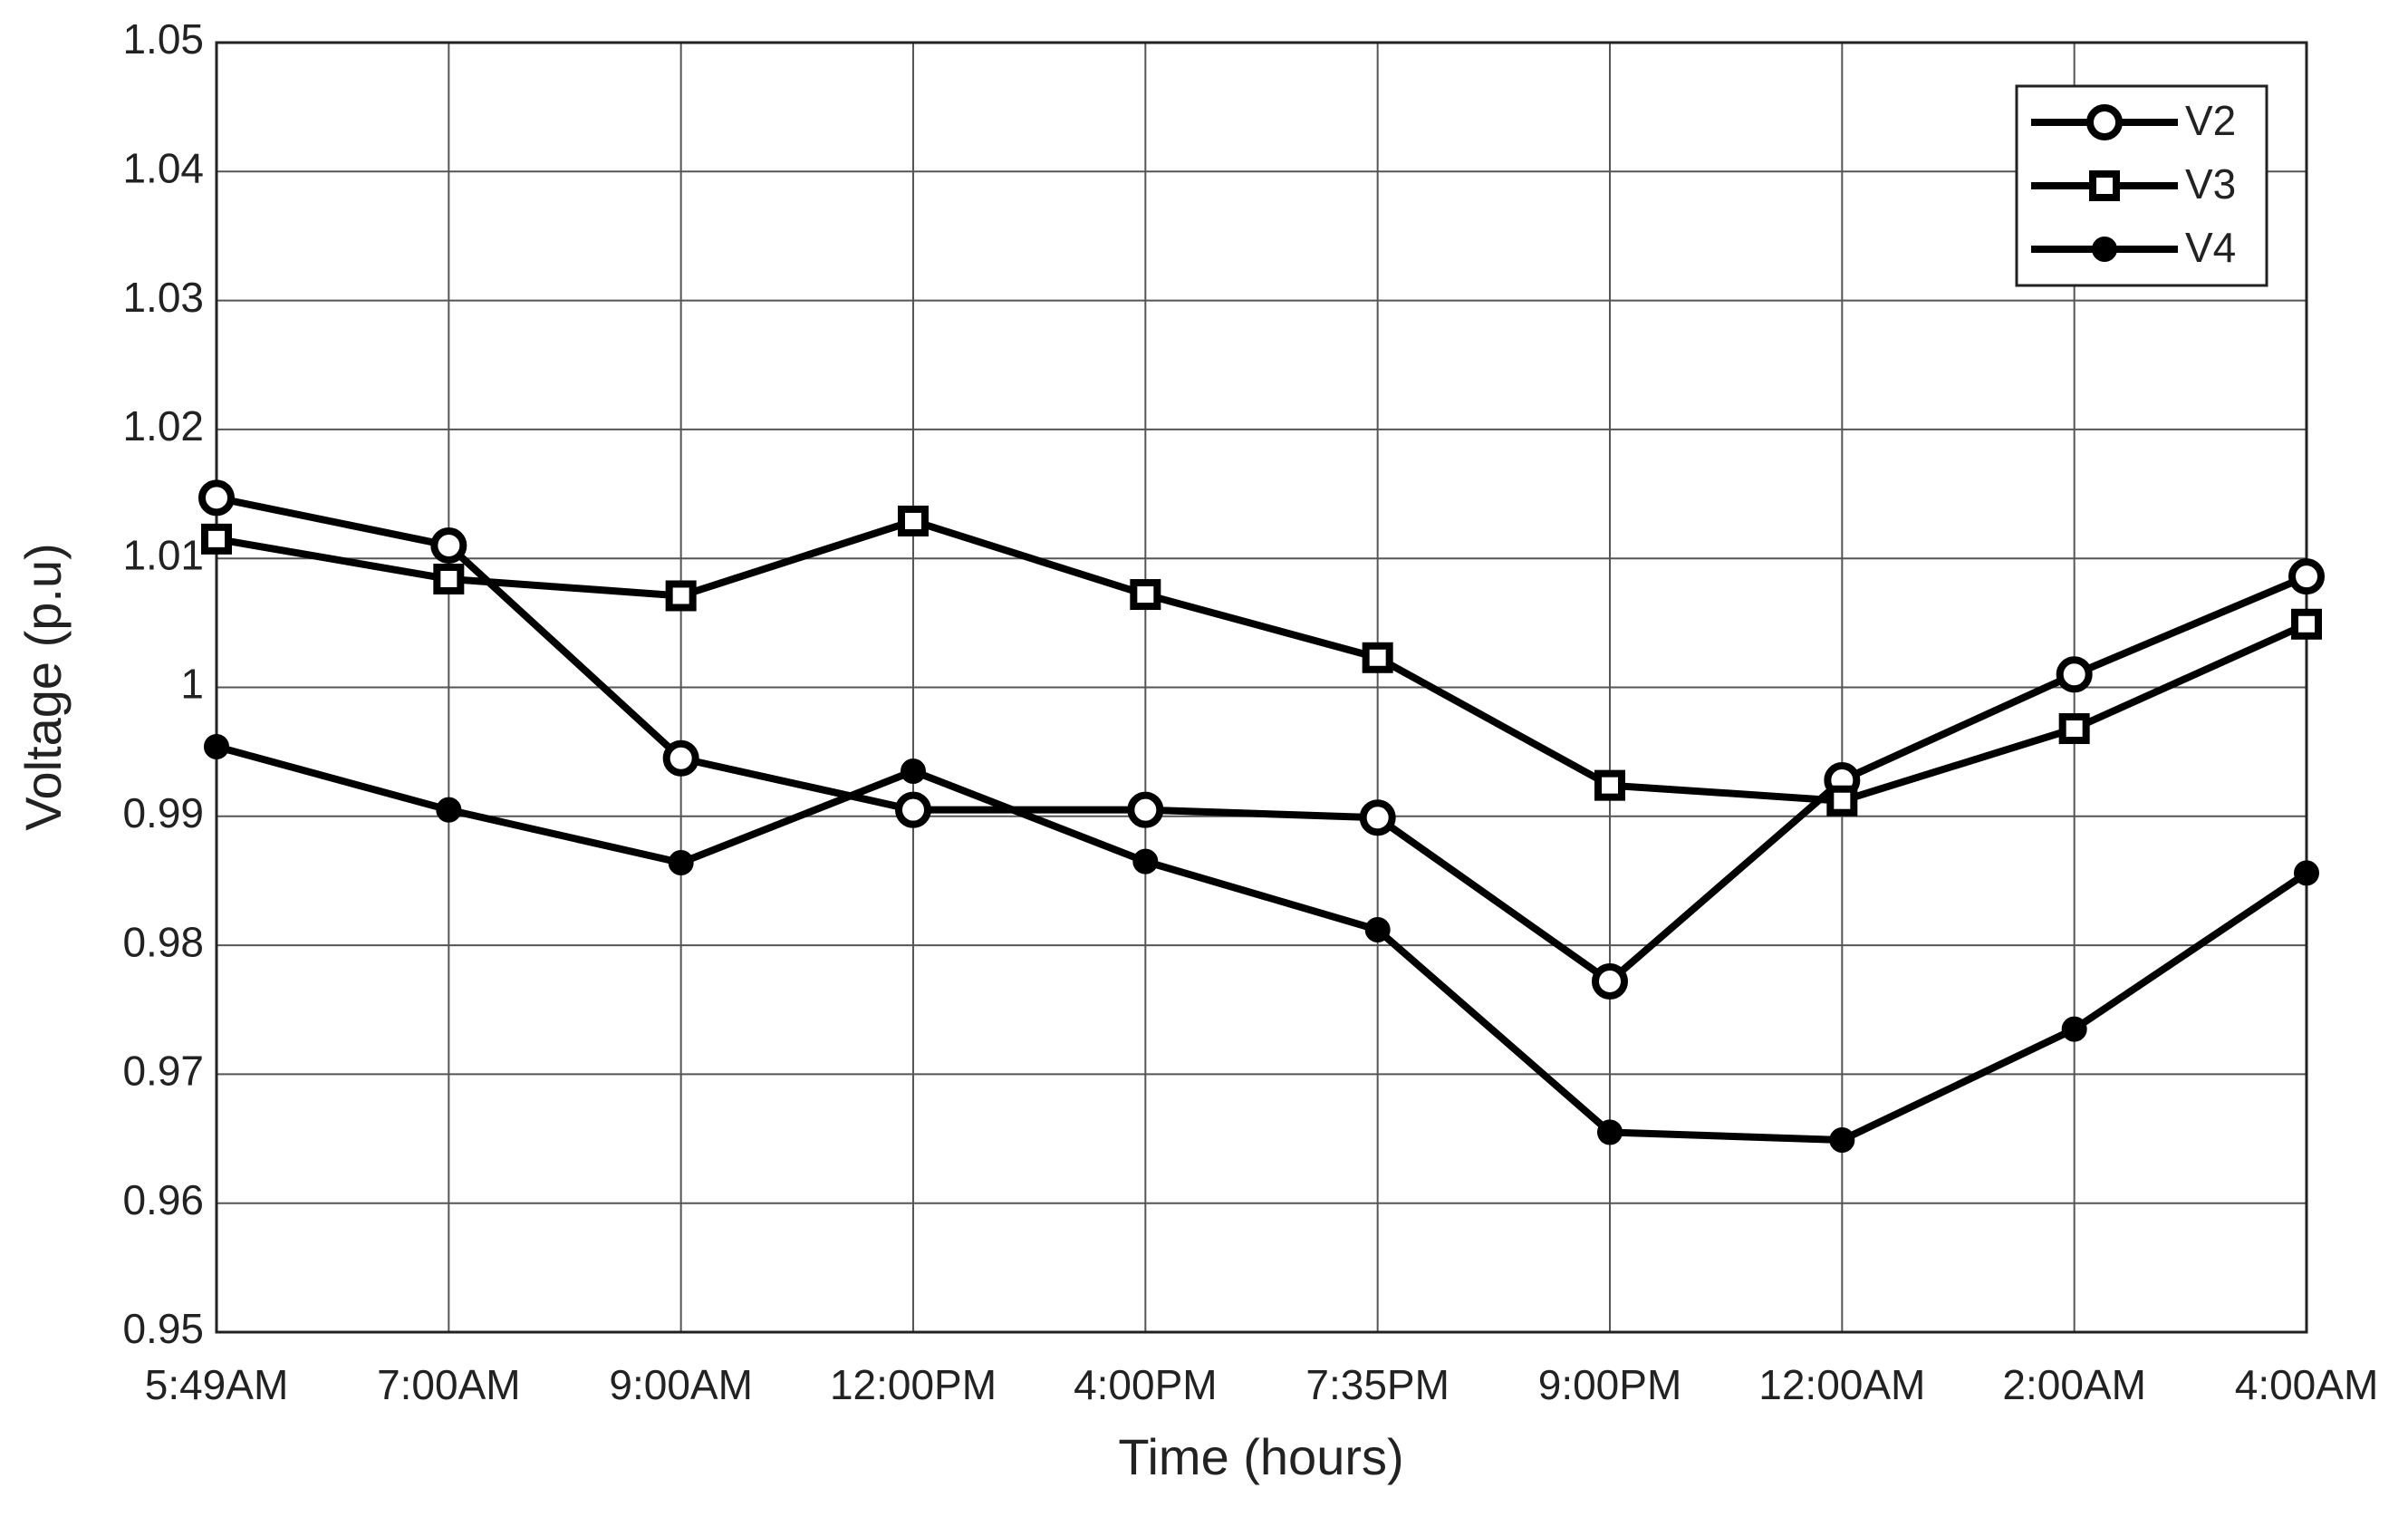 This screenshot has height=1517, width=2408. Describe the element at coordinates (2307, 1384) in the screenshot. I see `x-tick-label: 4:00AM` at that location.